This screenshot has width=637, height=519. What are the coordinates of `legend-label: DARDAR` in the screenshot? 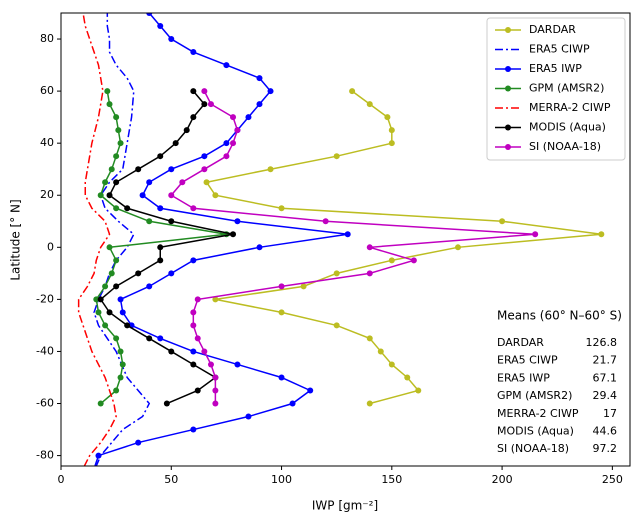 It's located at (552, 29).